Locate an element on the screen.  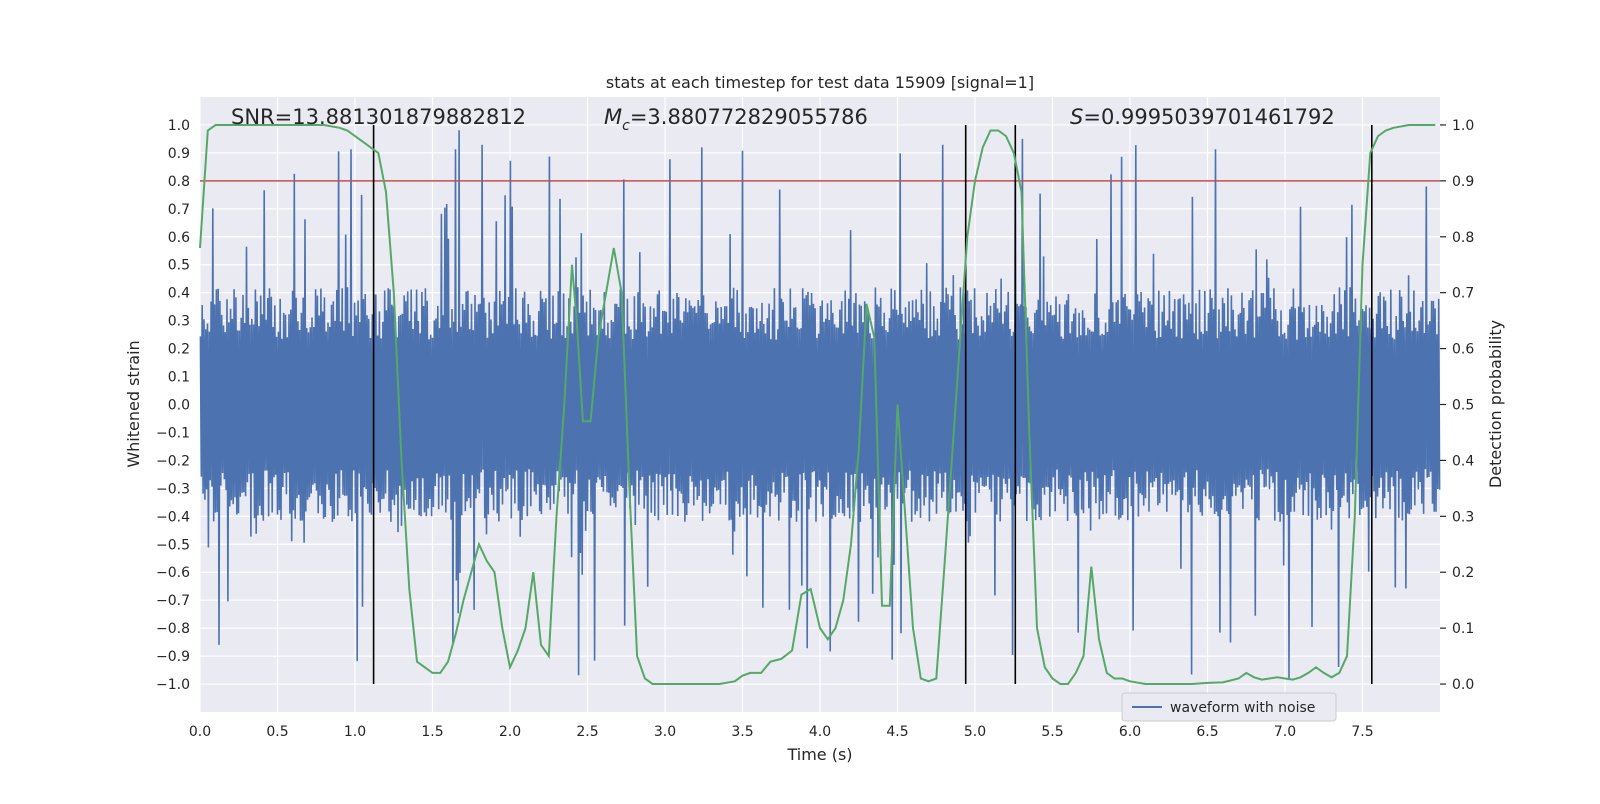
y-axis-label-left: Whitened strain is located at coordinates (133, 403).